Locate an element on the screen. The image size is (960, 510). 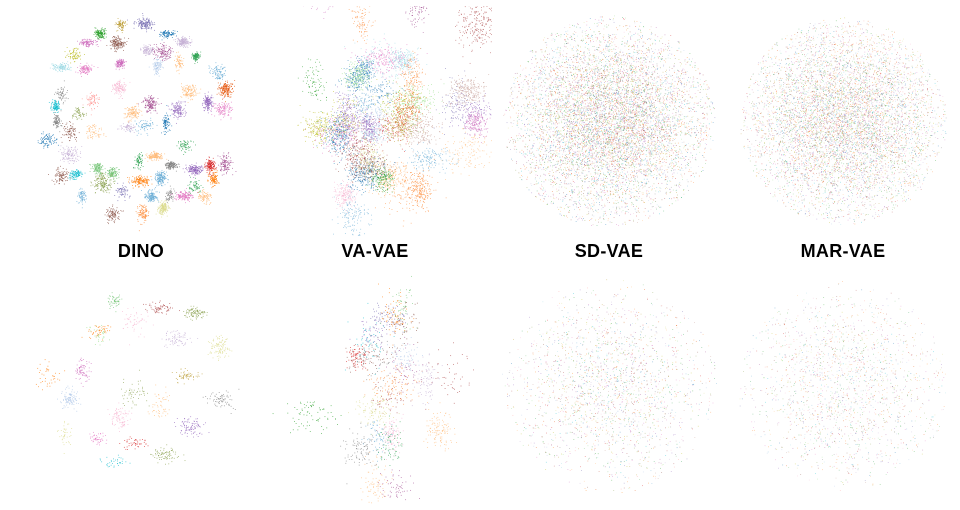
scatter-plot-mar-vae-bottom is located at coordinates (843, 386).